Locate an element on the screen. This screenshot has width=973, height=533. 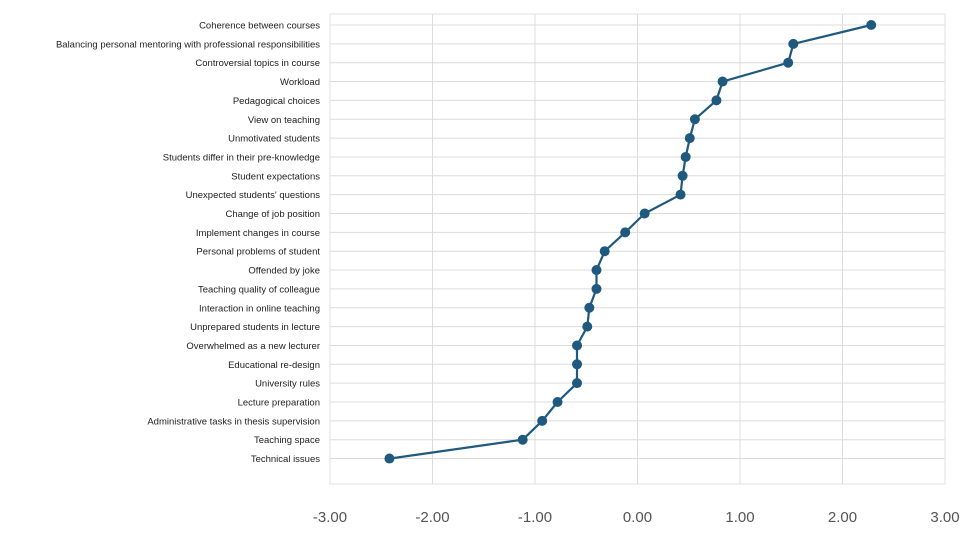
y-tick-label: University rules is located at coordinates (287, 384).